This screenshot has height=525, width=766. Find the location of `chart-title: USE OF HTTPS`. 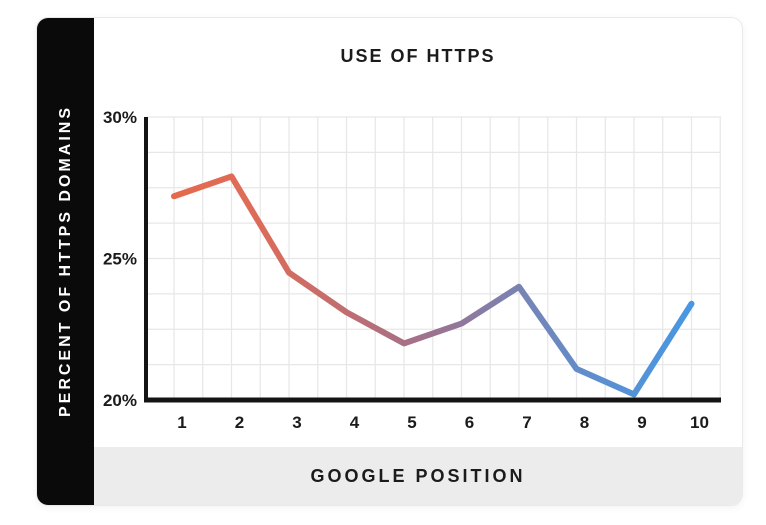

chart-title: USE OF HTTPS is located at coordinates (418, 56).